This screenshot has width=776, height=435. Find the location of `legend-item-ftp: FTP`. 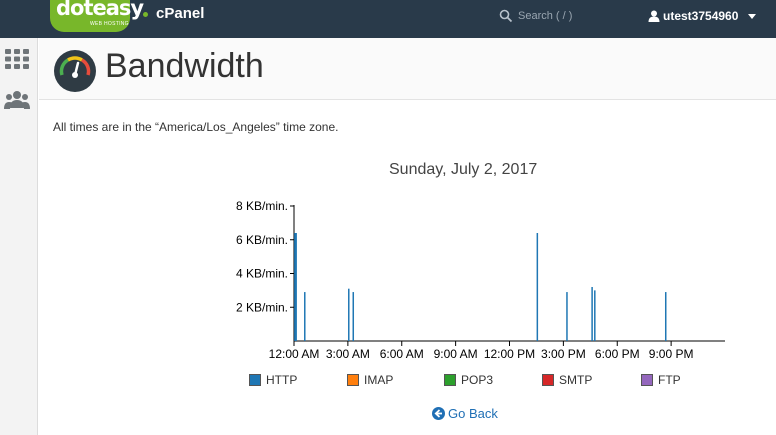

legend-item-ftp: FTP is located at coordinates (661, 380).